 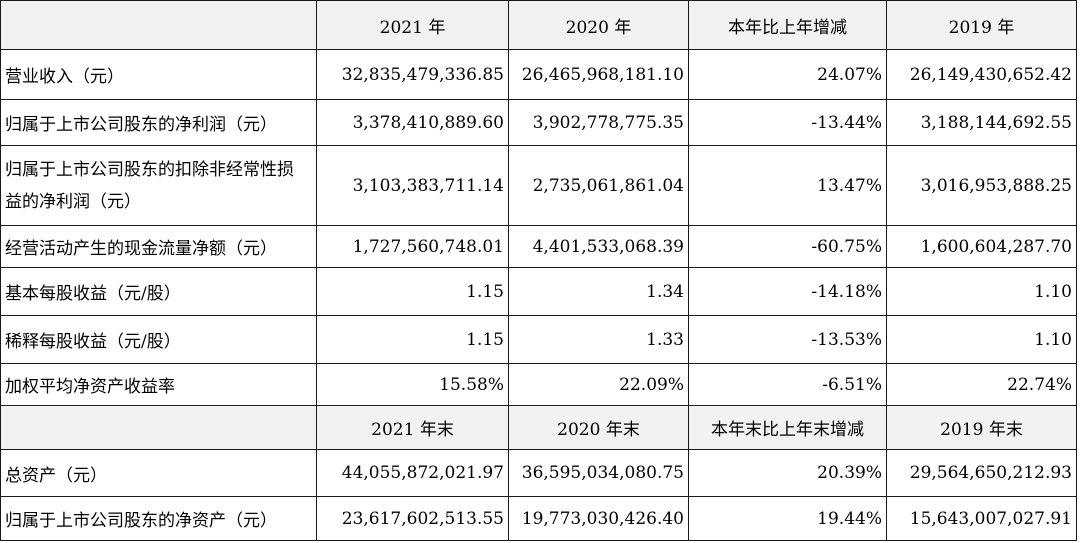 I want to click on table-row: 稀释每股收益（元/股） 1.15 1.33 -13.53% 1.10, so click(x=538, y=339).